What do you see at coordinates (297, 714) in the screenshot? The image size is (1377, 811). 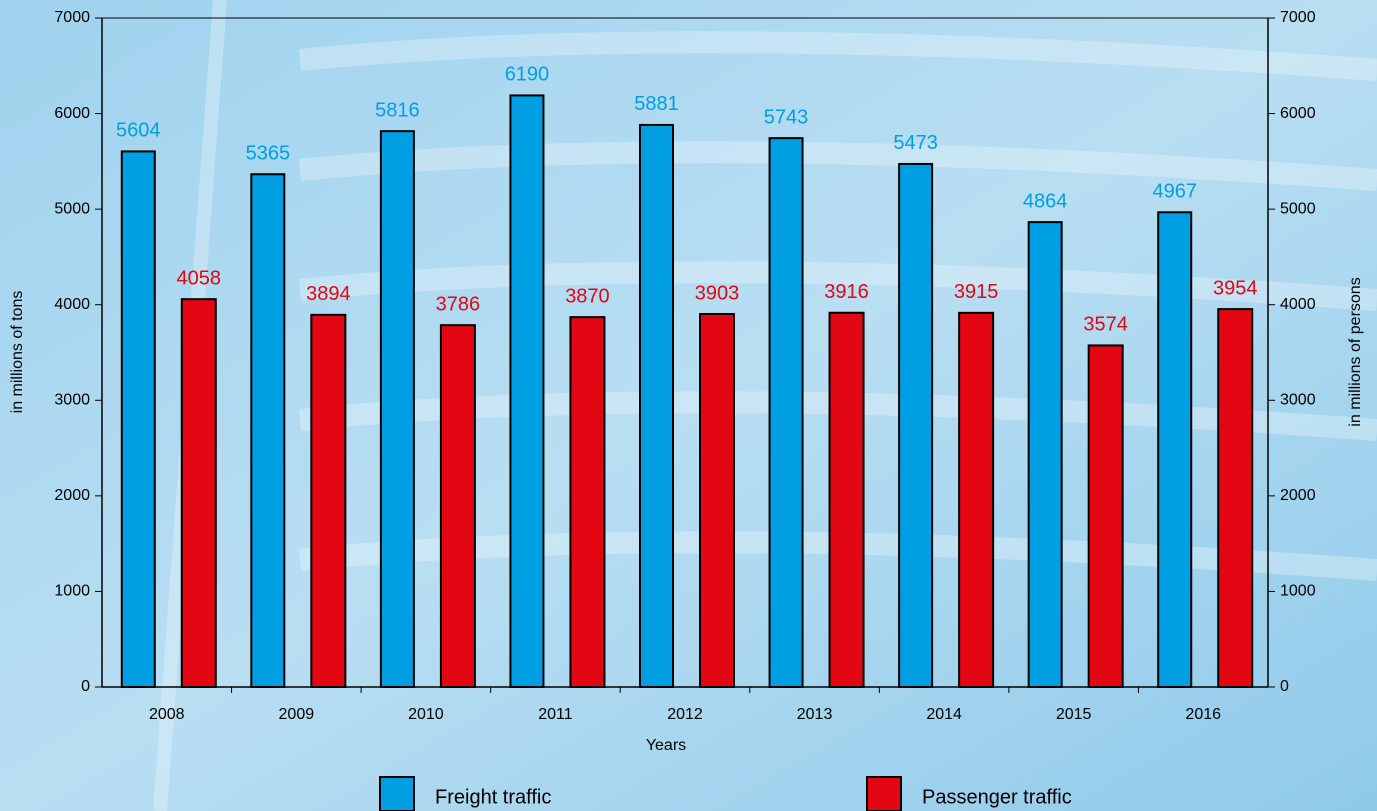 I see `x-tick-label: 2009` at bounding box center [297, 714].